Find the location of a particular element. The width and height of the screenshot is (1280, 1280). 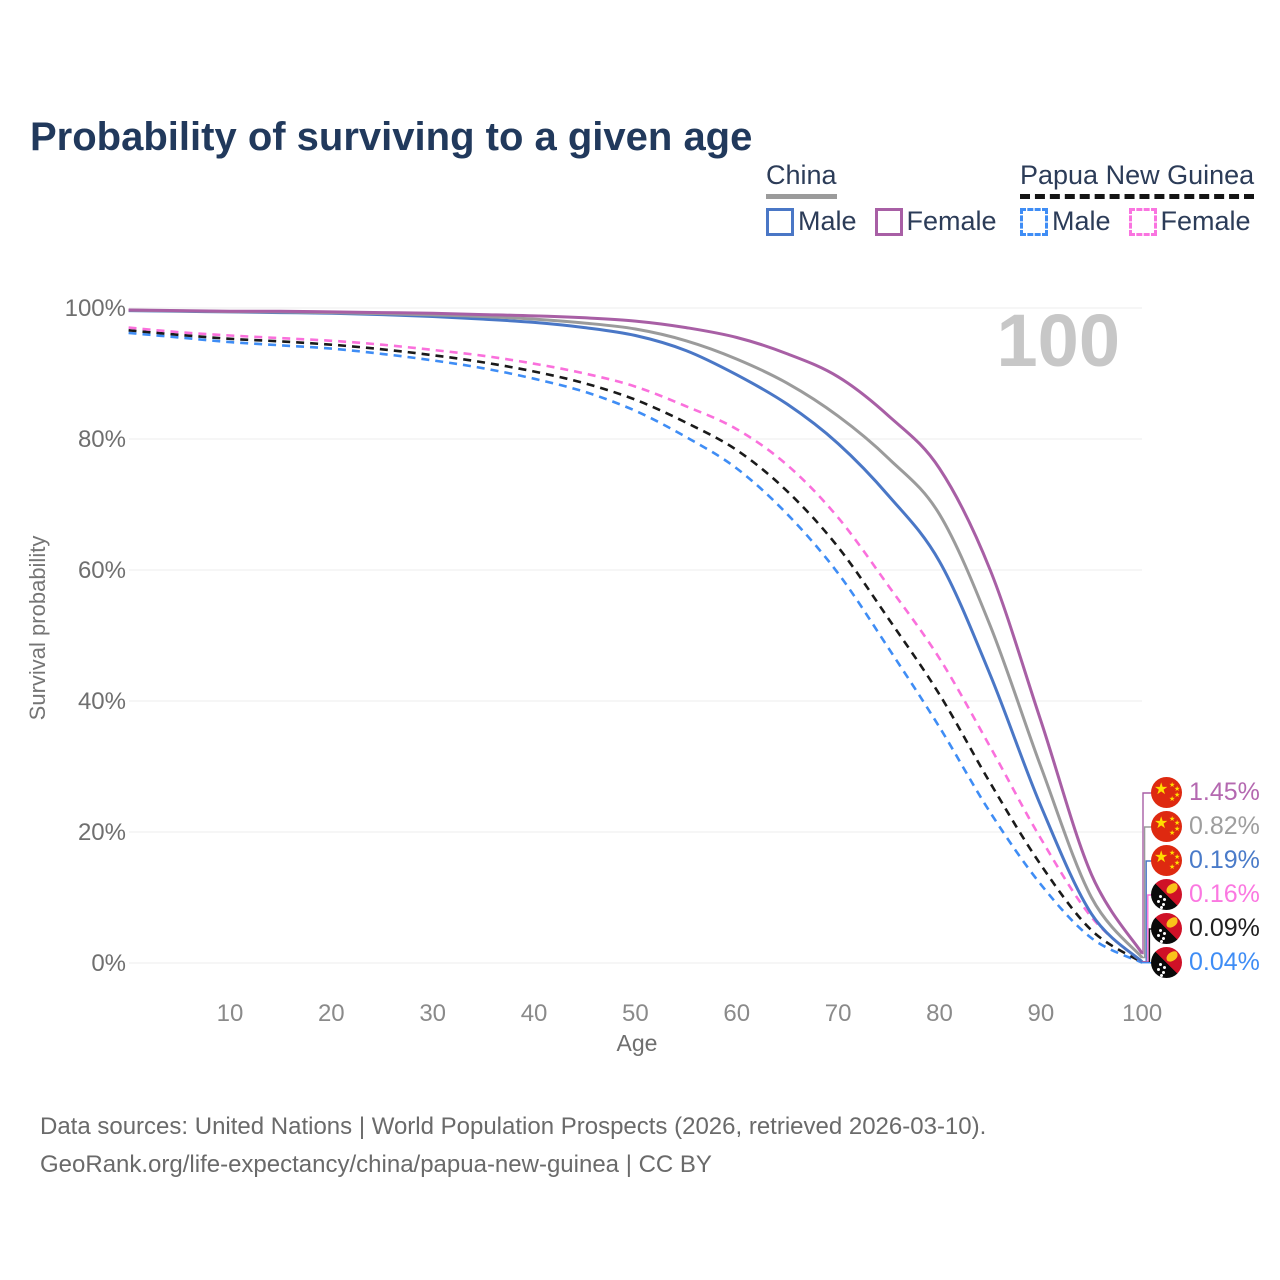

age-100-watermark: 100 is located at coordinates (1058, 340).